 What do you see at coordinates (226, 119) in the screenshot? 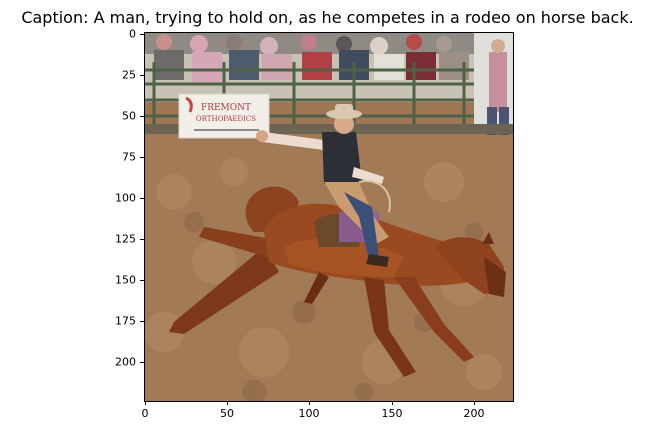
I see `sign-line-2: ORTHOPAEDICS` at bounding box center [226, 119].